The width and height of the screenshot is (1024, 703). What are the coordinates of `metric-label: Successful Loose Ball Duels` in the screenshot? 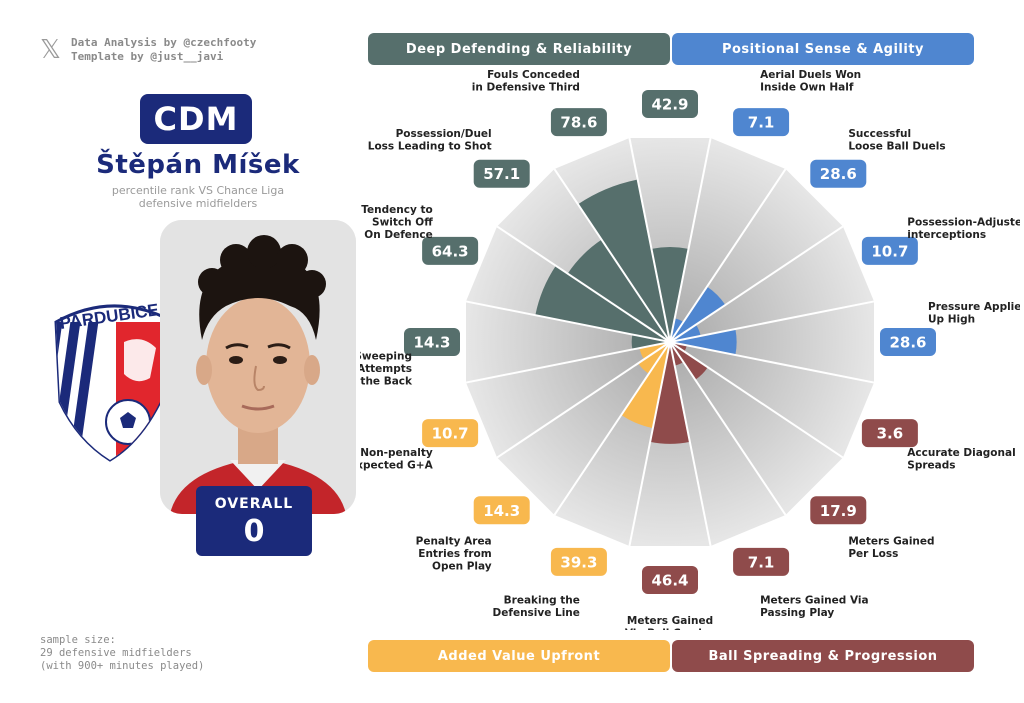 It's located at (896, 140).